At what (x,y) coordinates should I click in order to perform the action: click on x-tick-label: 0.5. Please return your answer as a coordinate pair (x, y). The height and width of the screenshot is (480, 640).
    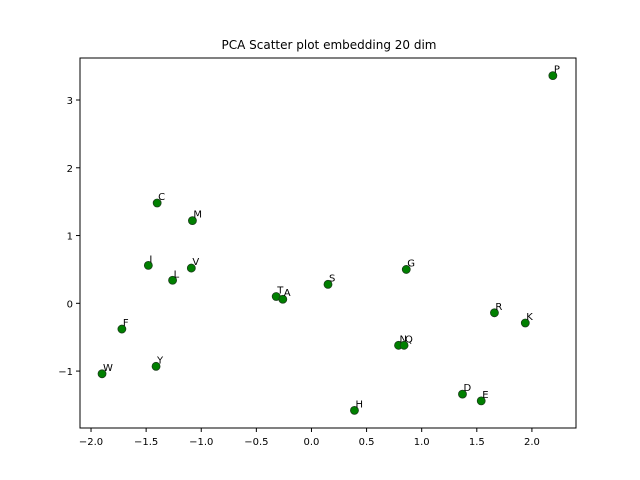
    Looking at the image, I should click on (367, 442).